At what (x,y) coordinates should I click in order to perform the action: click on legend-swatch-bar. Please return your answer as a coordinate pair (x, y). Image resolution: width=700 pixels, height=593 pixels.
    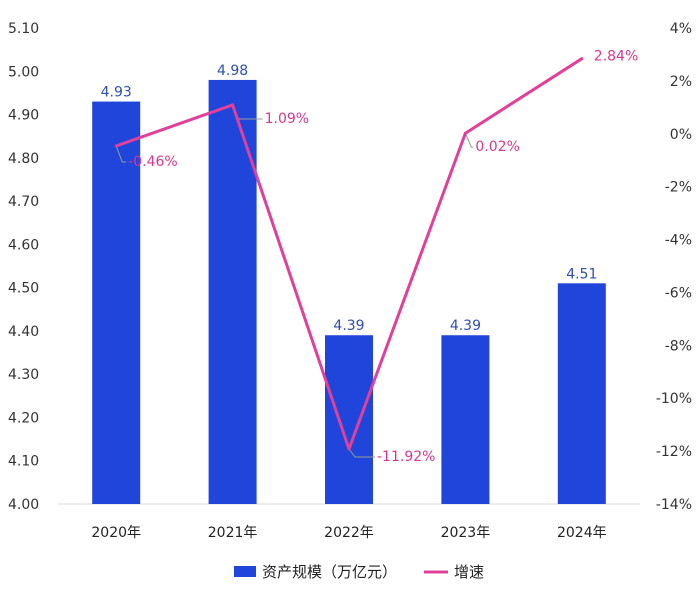
    Looking at the image, I should click on (245, 571).